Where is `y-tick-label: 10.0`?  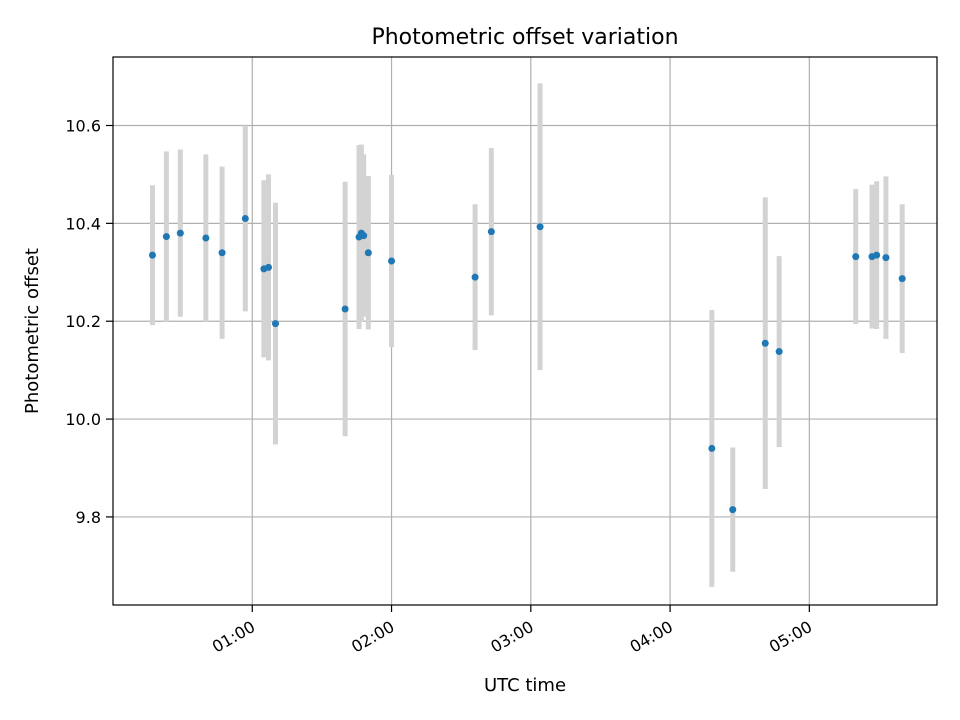 y-tick-label: 10.0 is located at coordinates (83, 419).